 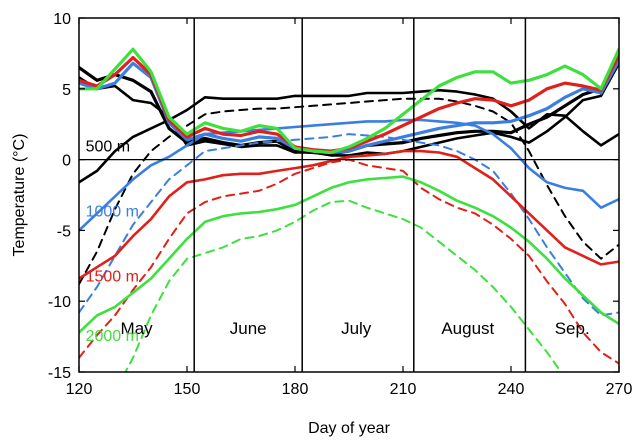 I want to click on altitude-label: 2000 m, so click(x=112, y=336).